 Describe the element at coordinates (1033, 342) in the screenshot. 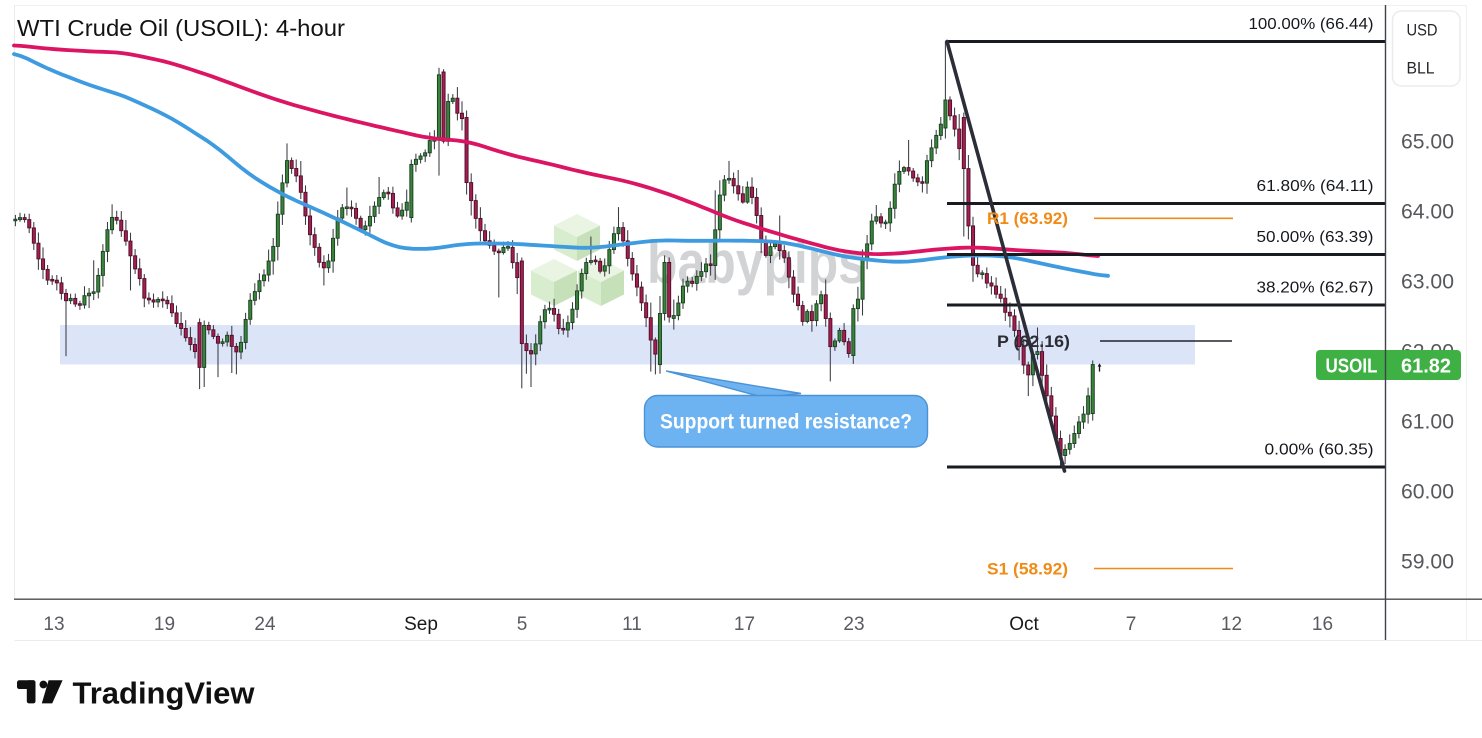

I see `svg-text: P (62.16)` at that location.